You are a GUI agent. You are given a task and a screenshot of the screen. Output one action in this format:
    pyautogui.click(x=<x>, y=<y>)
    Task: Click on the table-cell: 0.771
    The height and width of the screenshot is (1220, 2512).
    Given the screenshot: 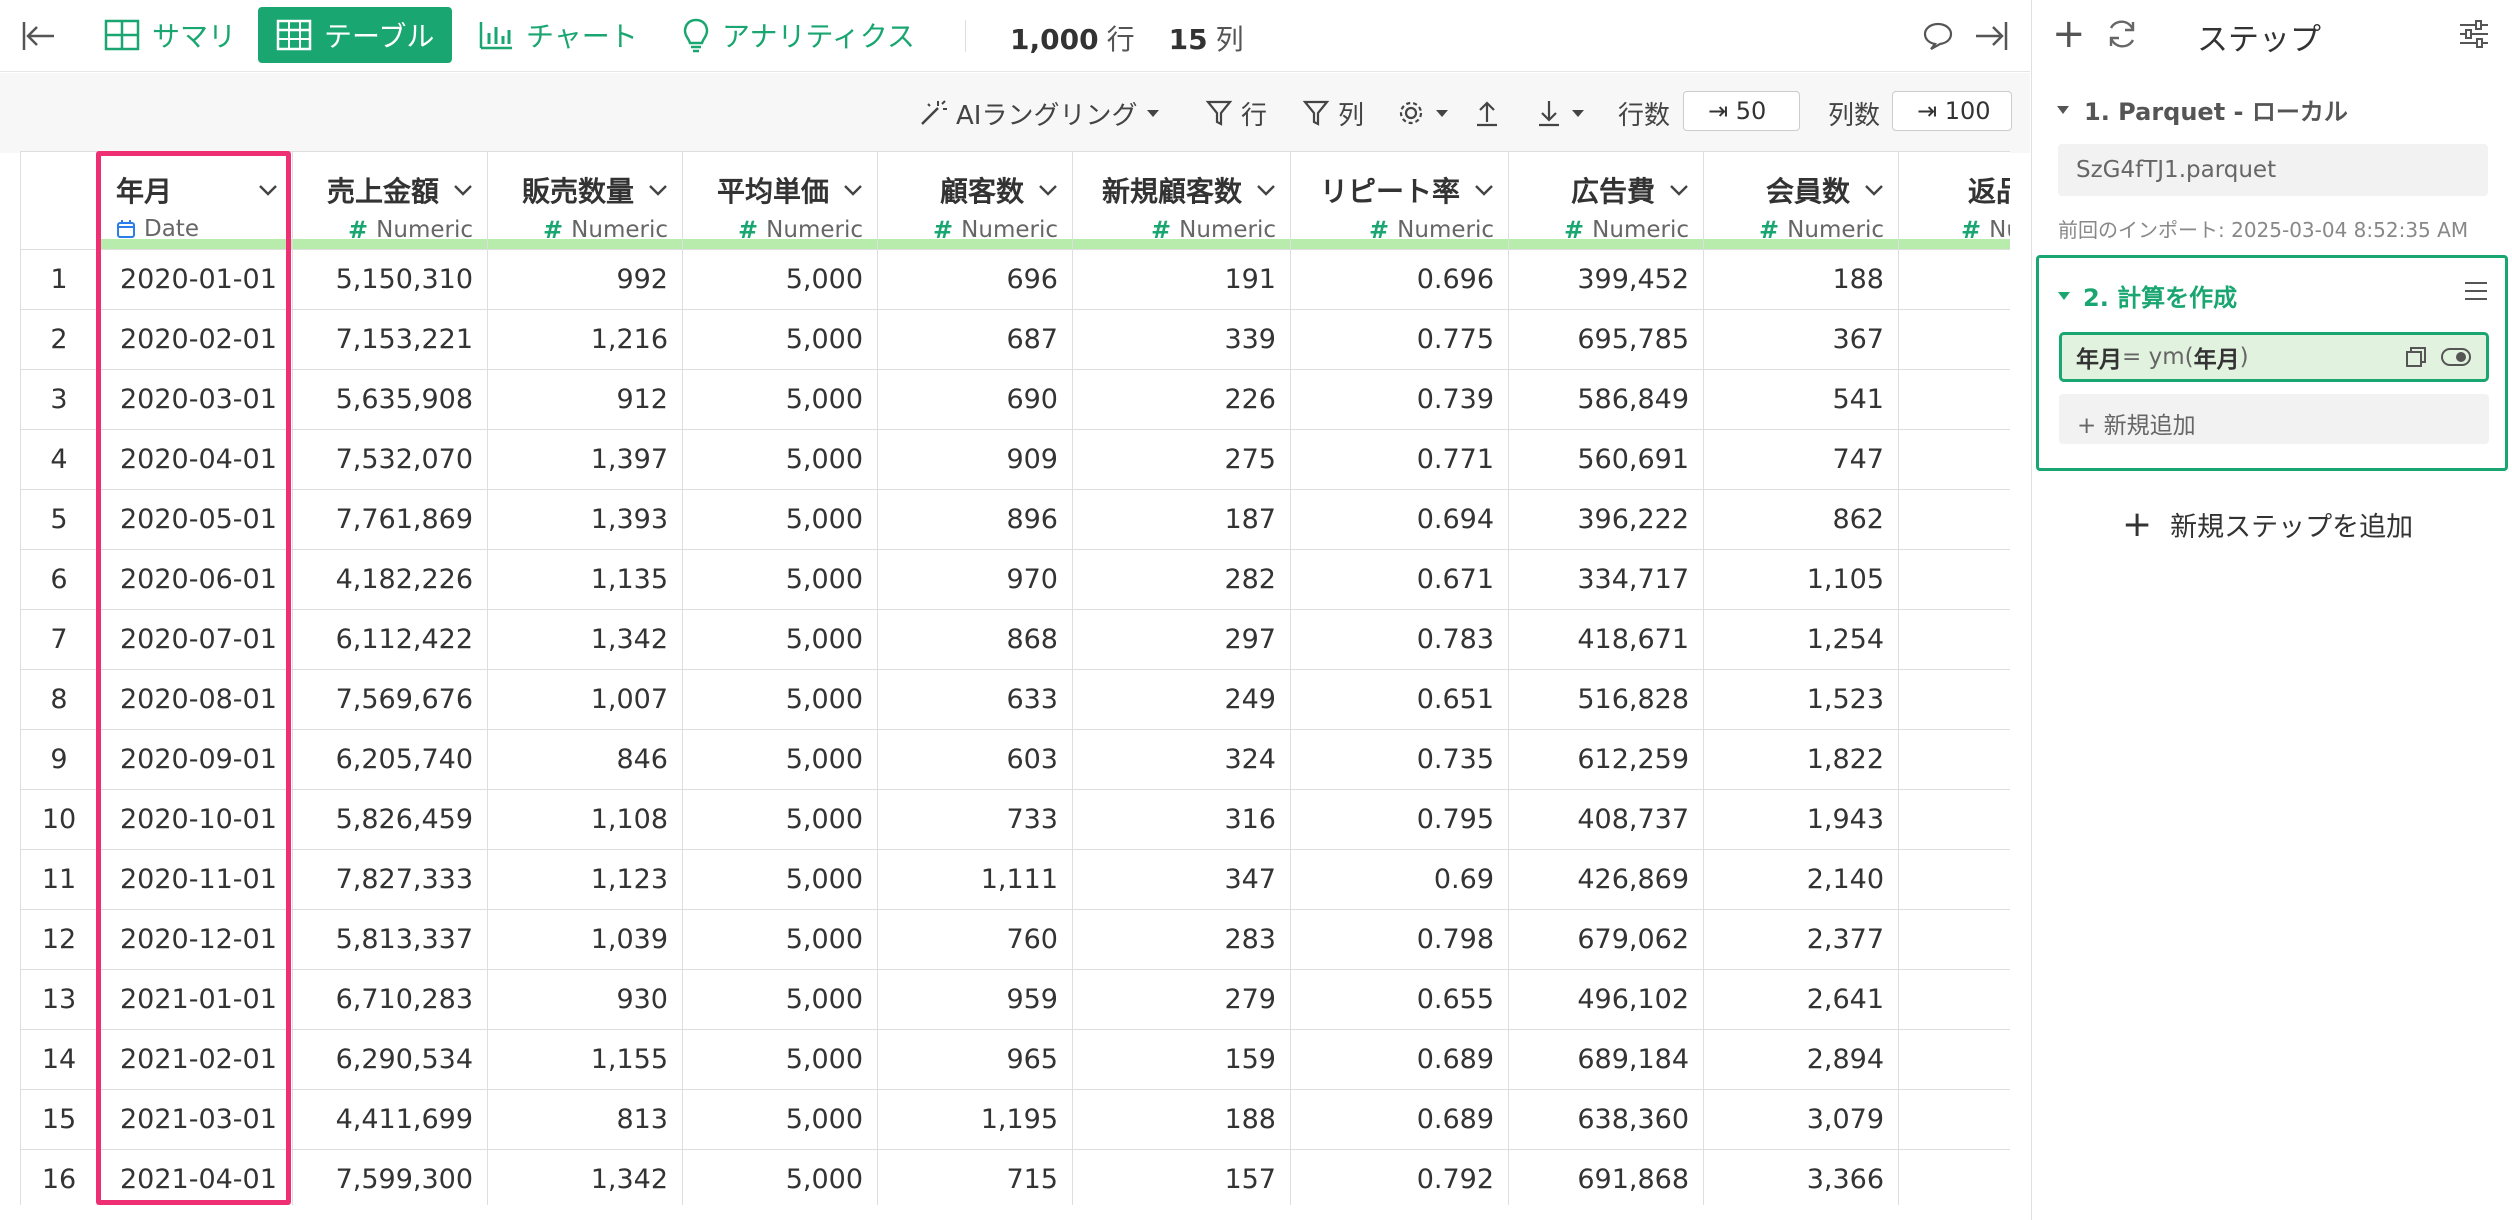 What is the action you would take?
    pyautogui.click(x=1399, y=459)
    